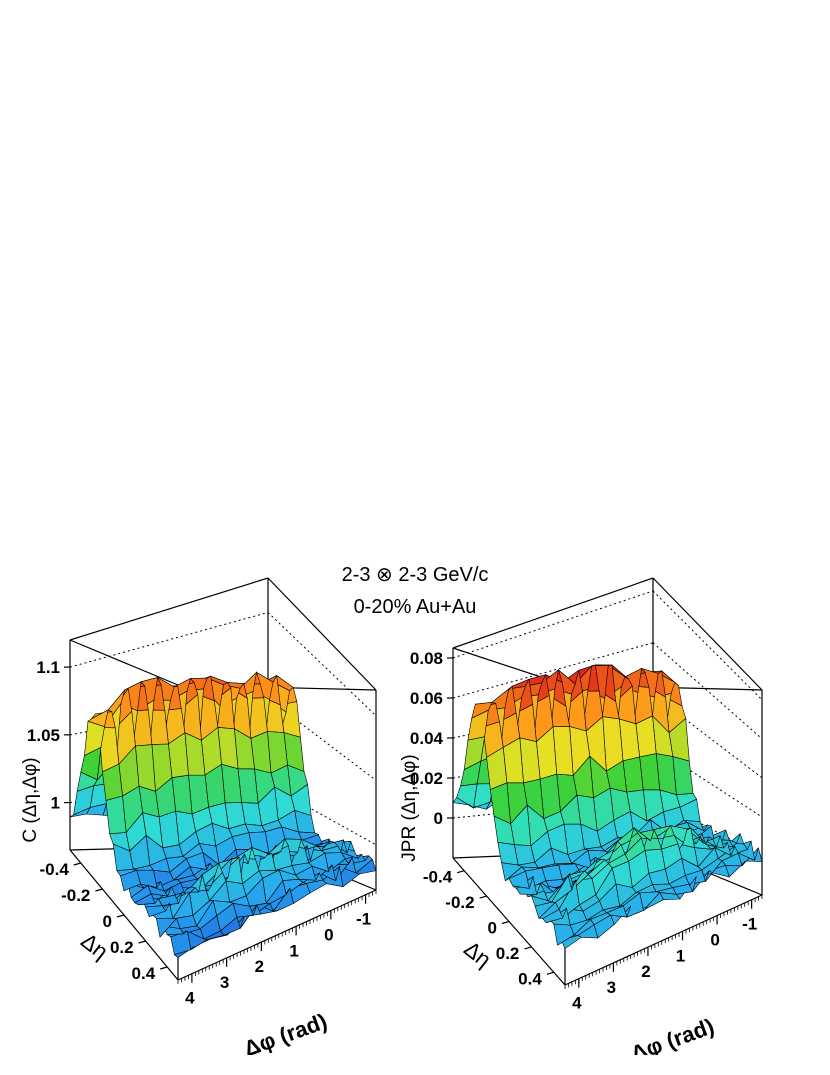 The height and width of the screenshot is (1075, 830). I want to click on z-tick-label: 1, so click(55, 803).